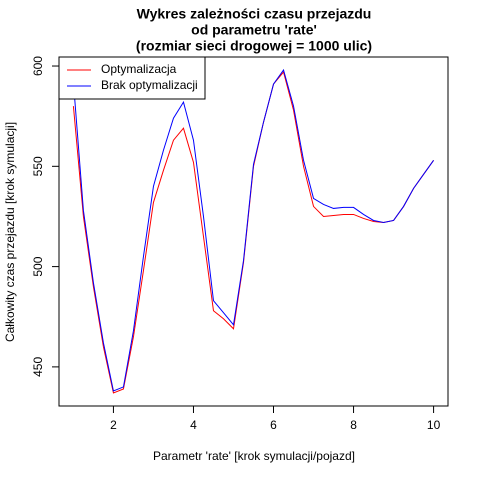 This screenshot has width=480, height=480. What do you see at coordinates (434, 425) in the screenshot?
I see `x-tick-label: 10` at bounding box center [434, 425].